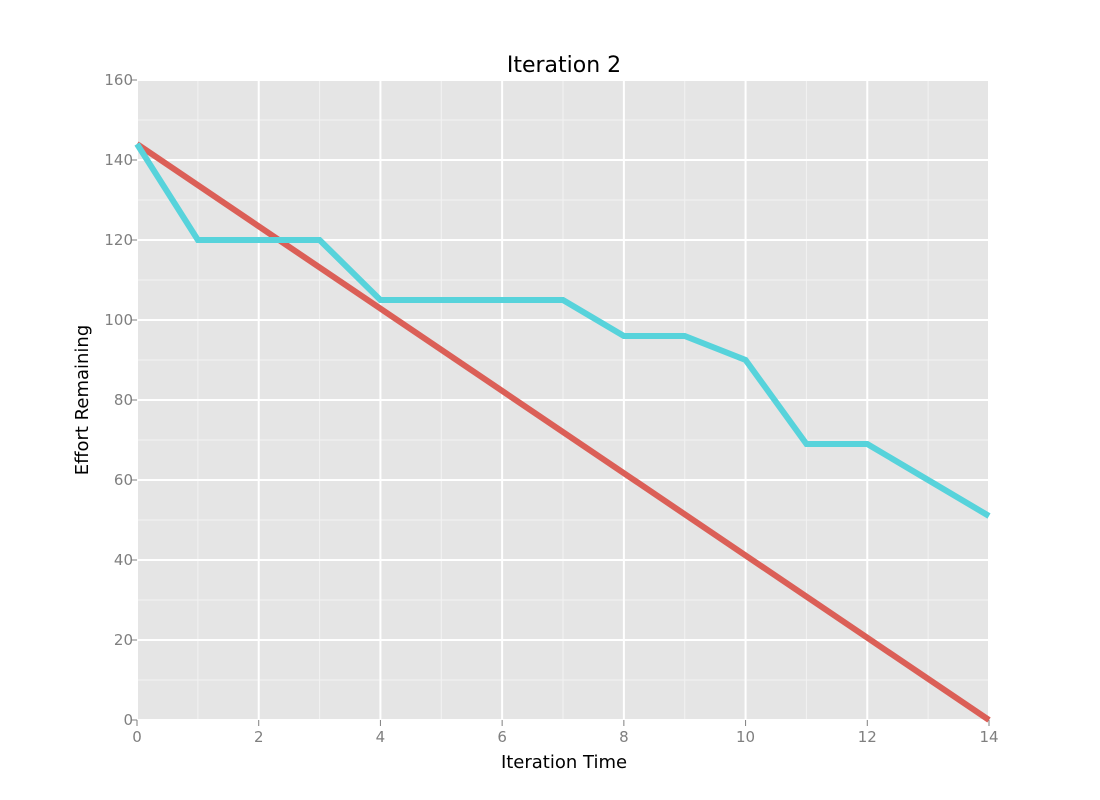  I want to click on chart-title: Iteration 2, so click(564, 65).